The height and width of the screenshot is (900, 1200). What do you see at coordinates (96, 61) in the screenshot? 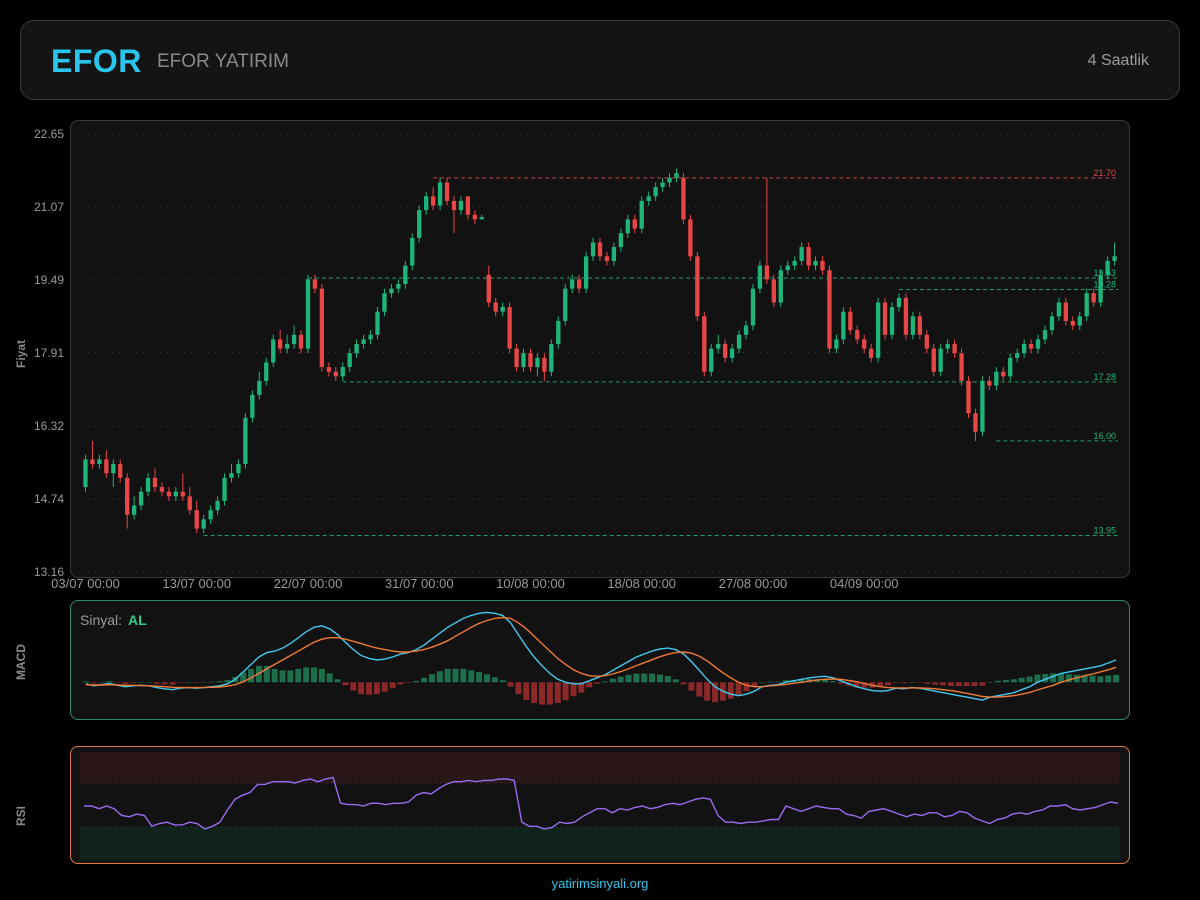
I see `ticker-symbol: EFOR` at bounding box center [96, 61].